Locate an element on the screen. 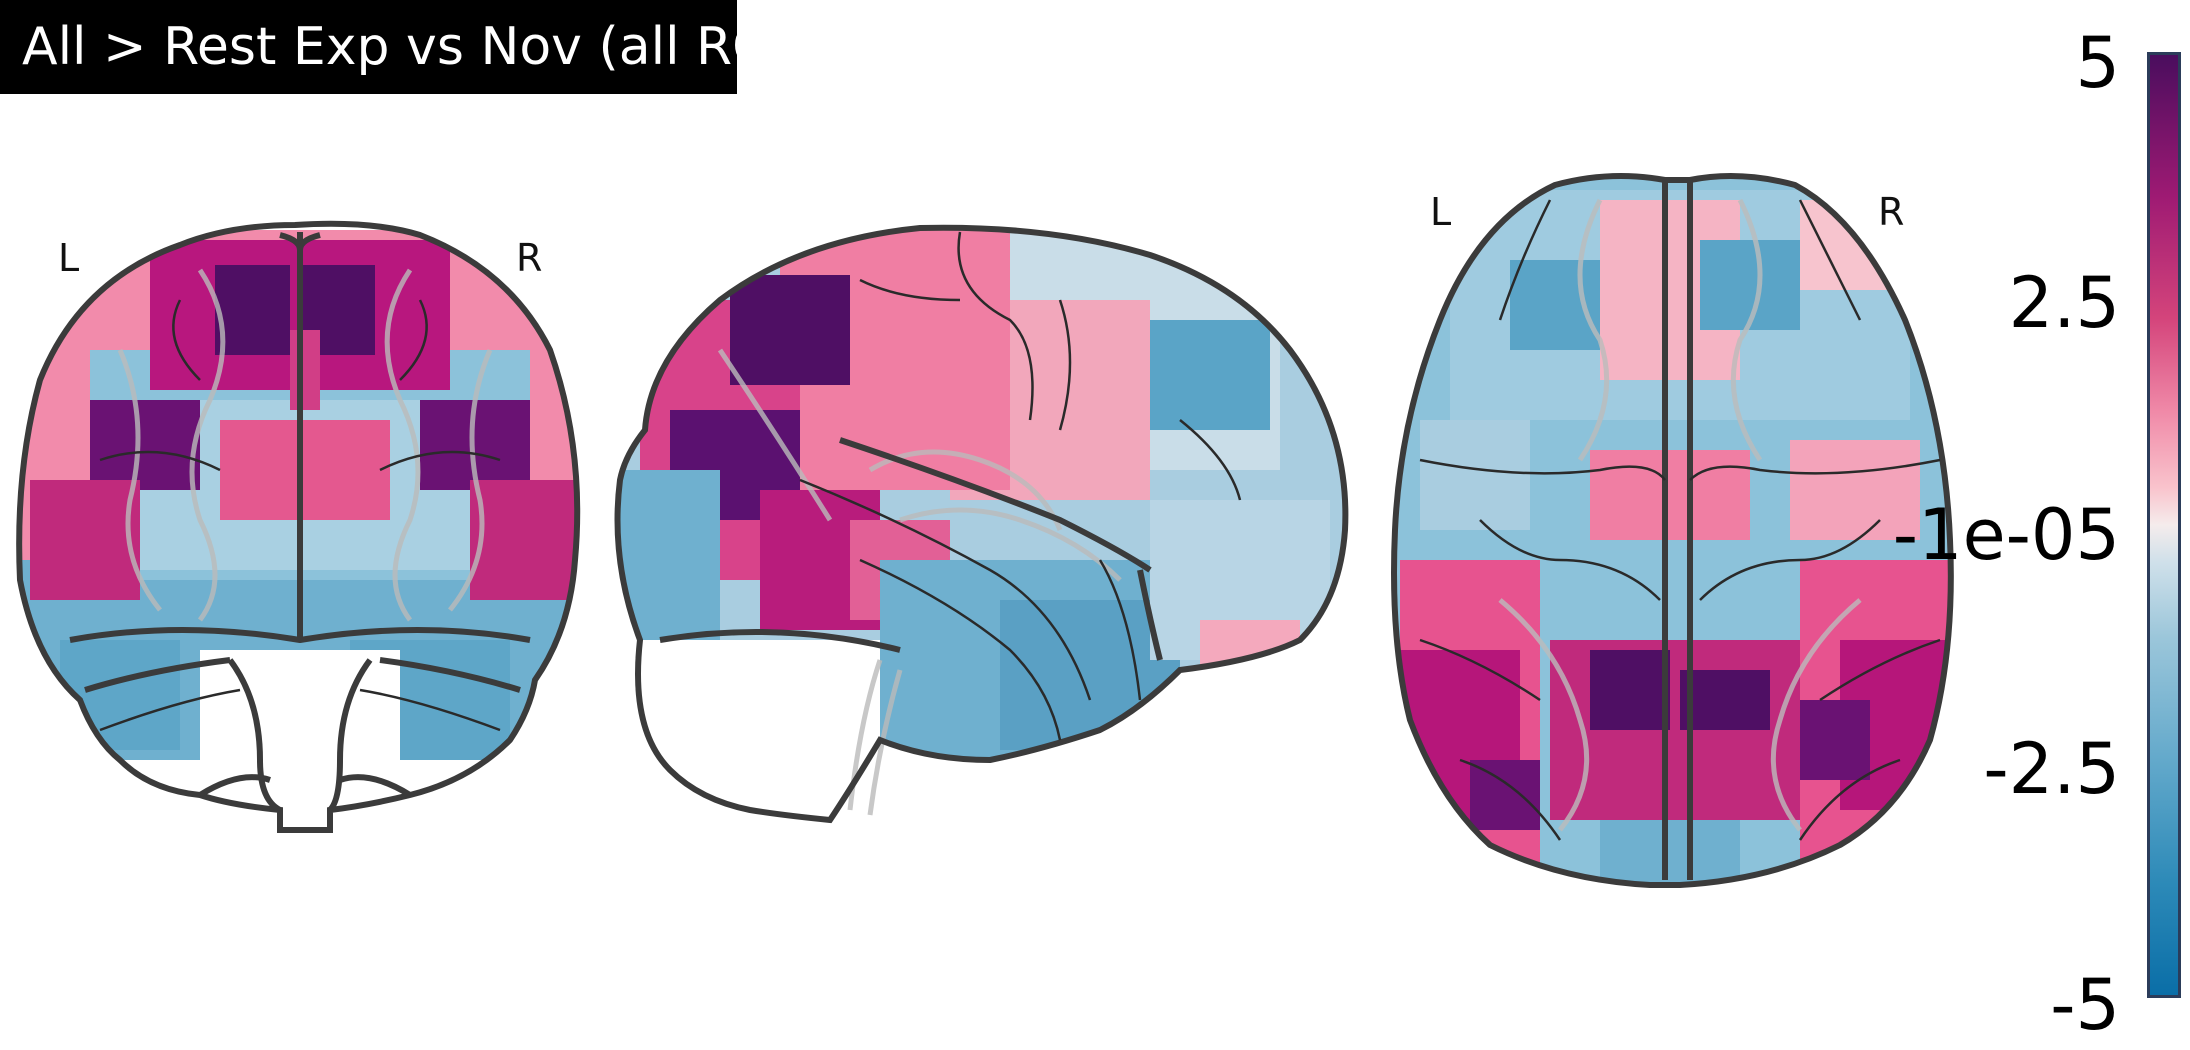  axial-left-label: L is located at coordinates (1440, 212).